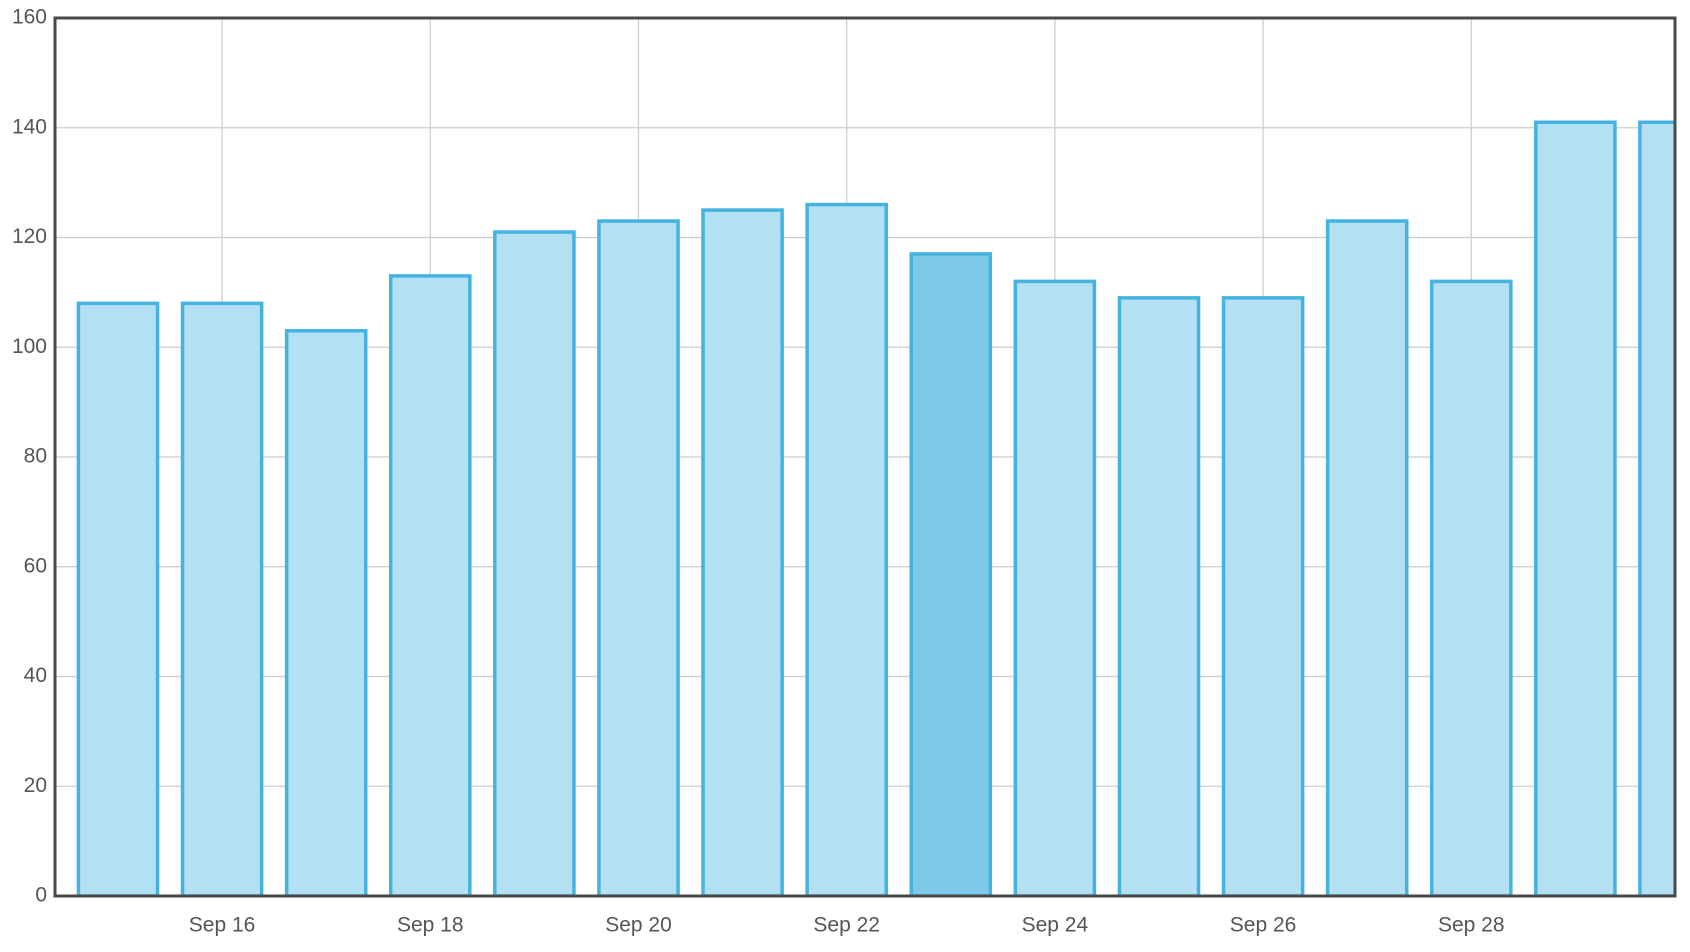  What do you see at coordinates (29, 17) in the screenshot?
I see `y-tick-label: 160` at bounding box center [29, 17].